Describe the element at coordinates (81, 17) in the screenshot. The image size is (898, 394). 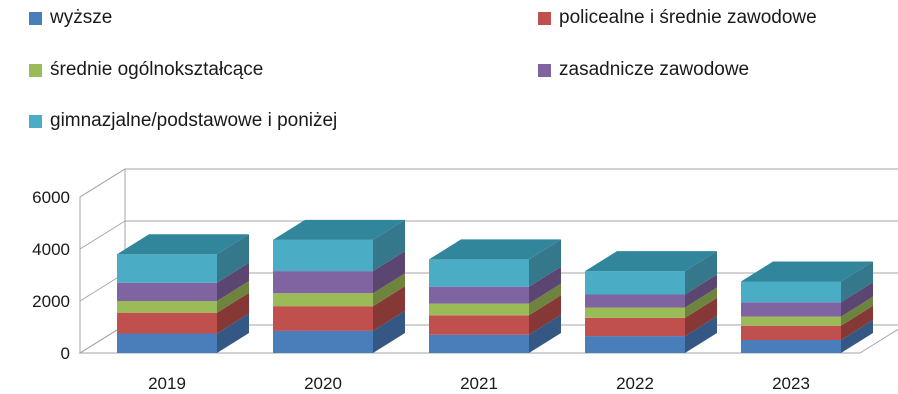
I see `legend-label: wyższe` at that location.